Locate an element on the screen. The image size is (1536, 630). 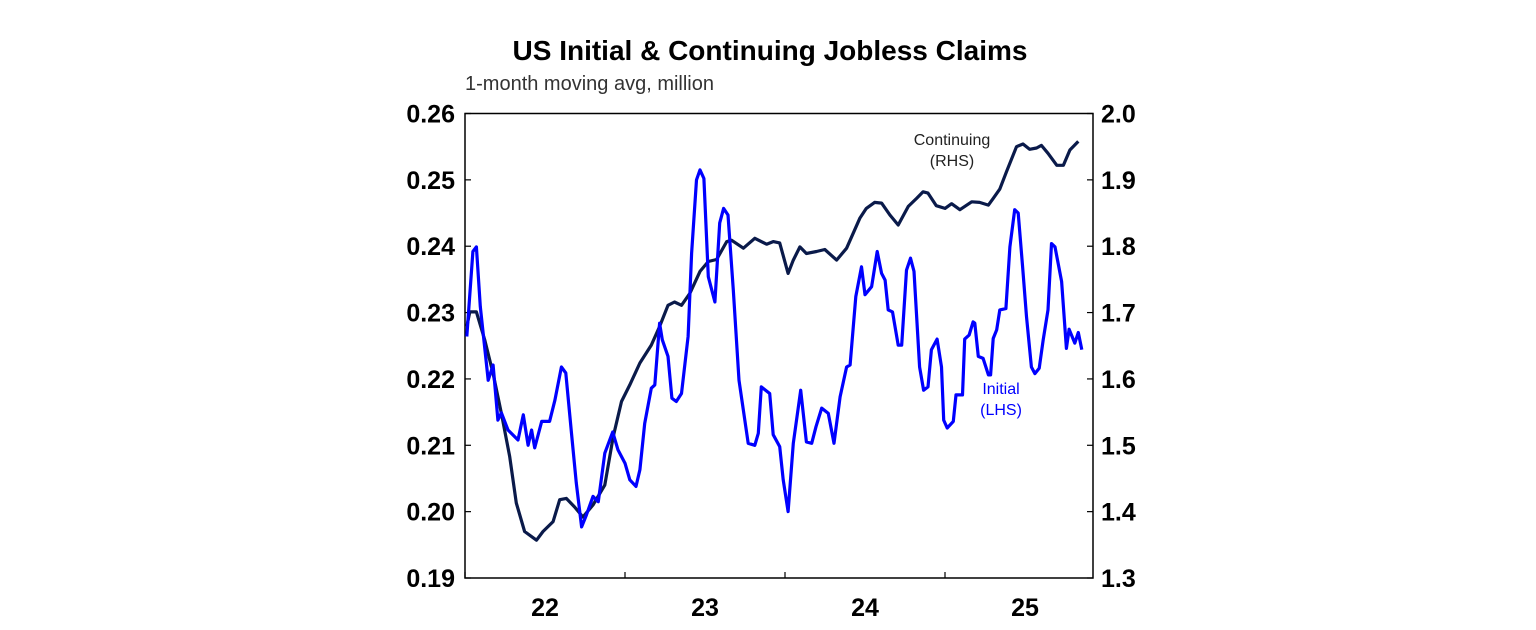
chart-title: US Initial & Continuing Jobless Claims is located at coordinates (770, 50).